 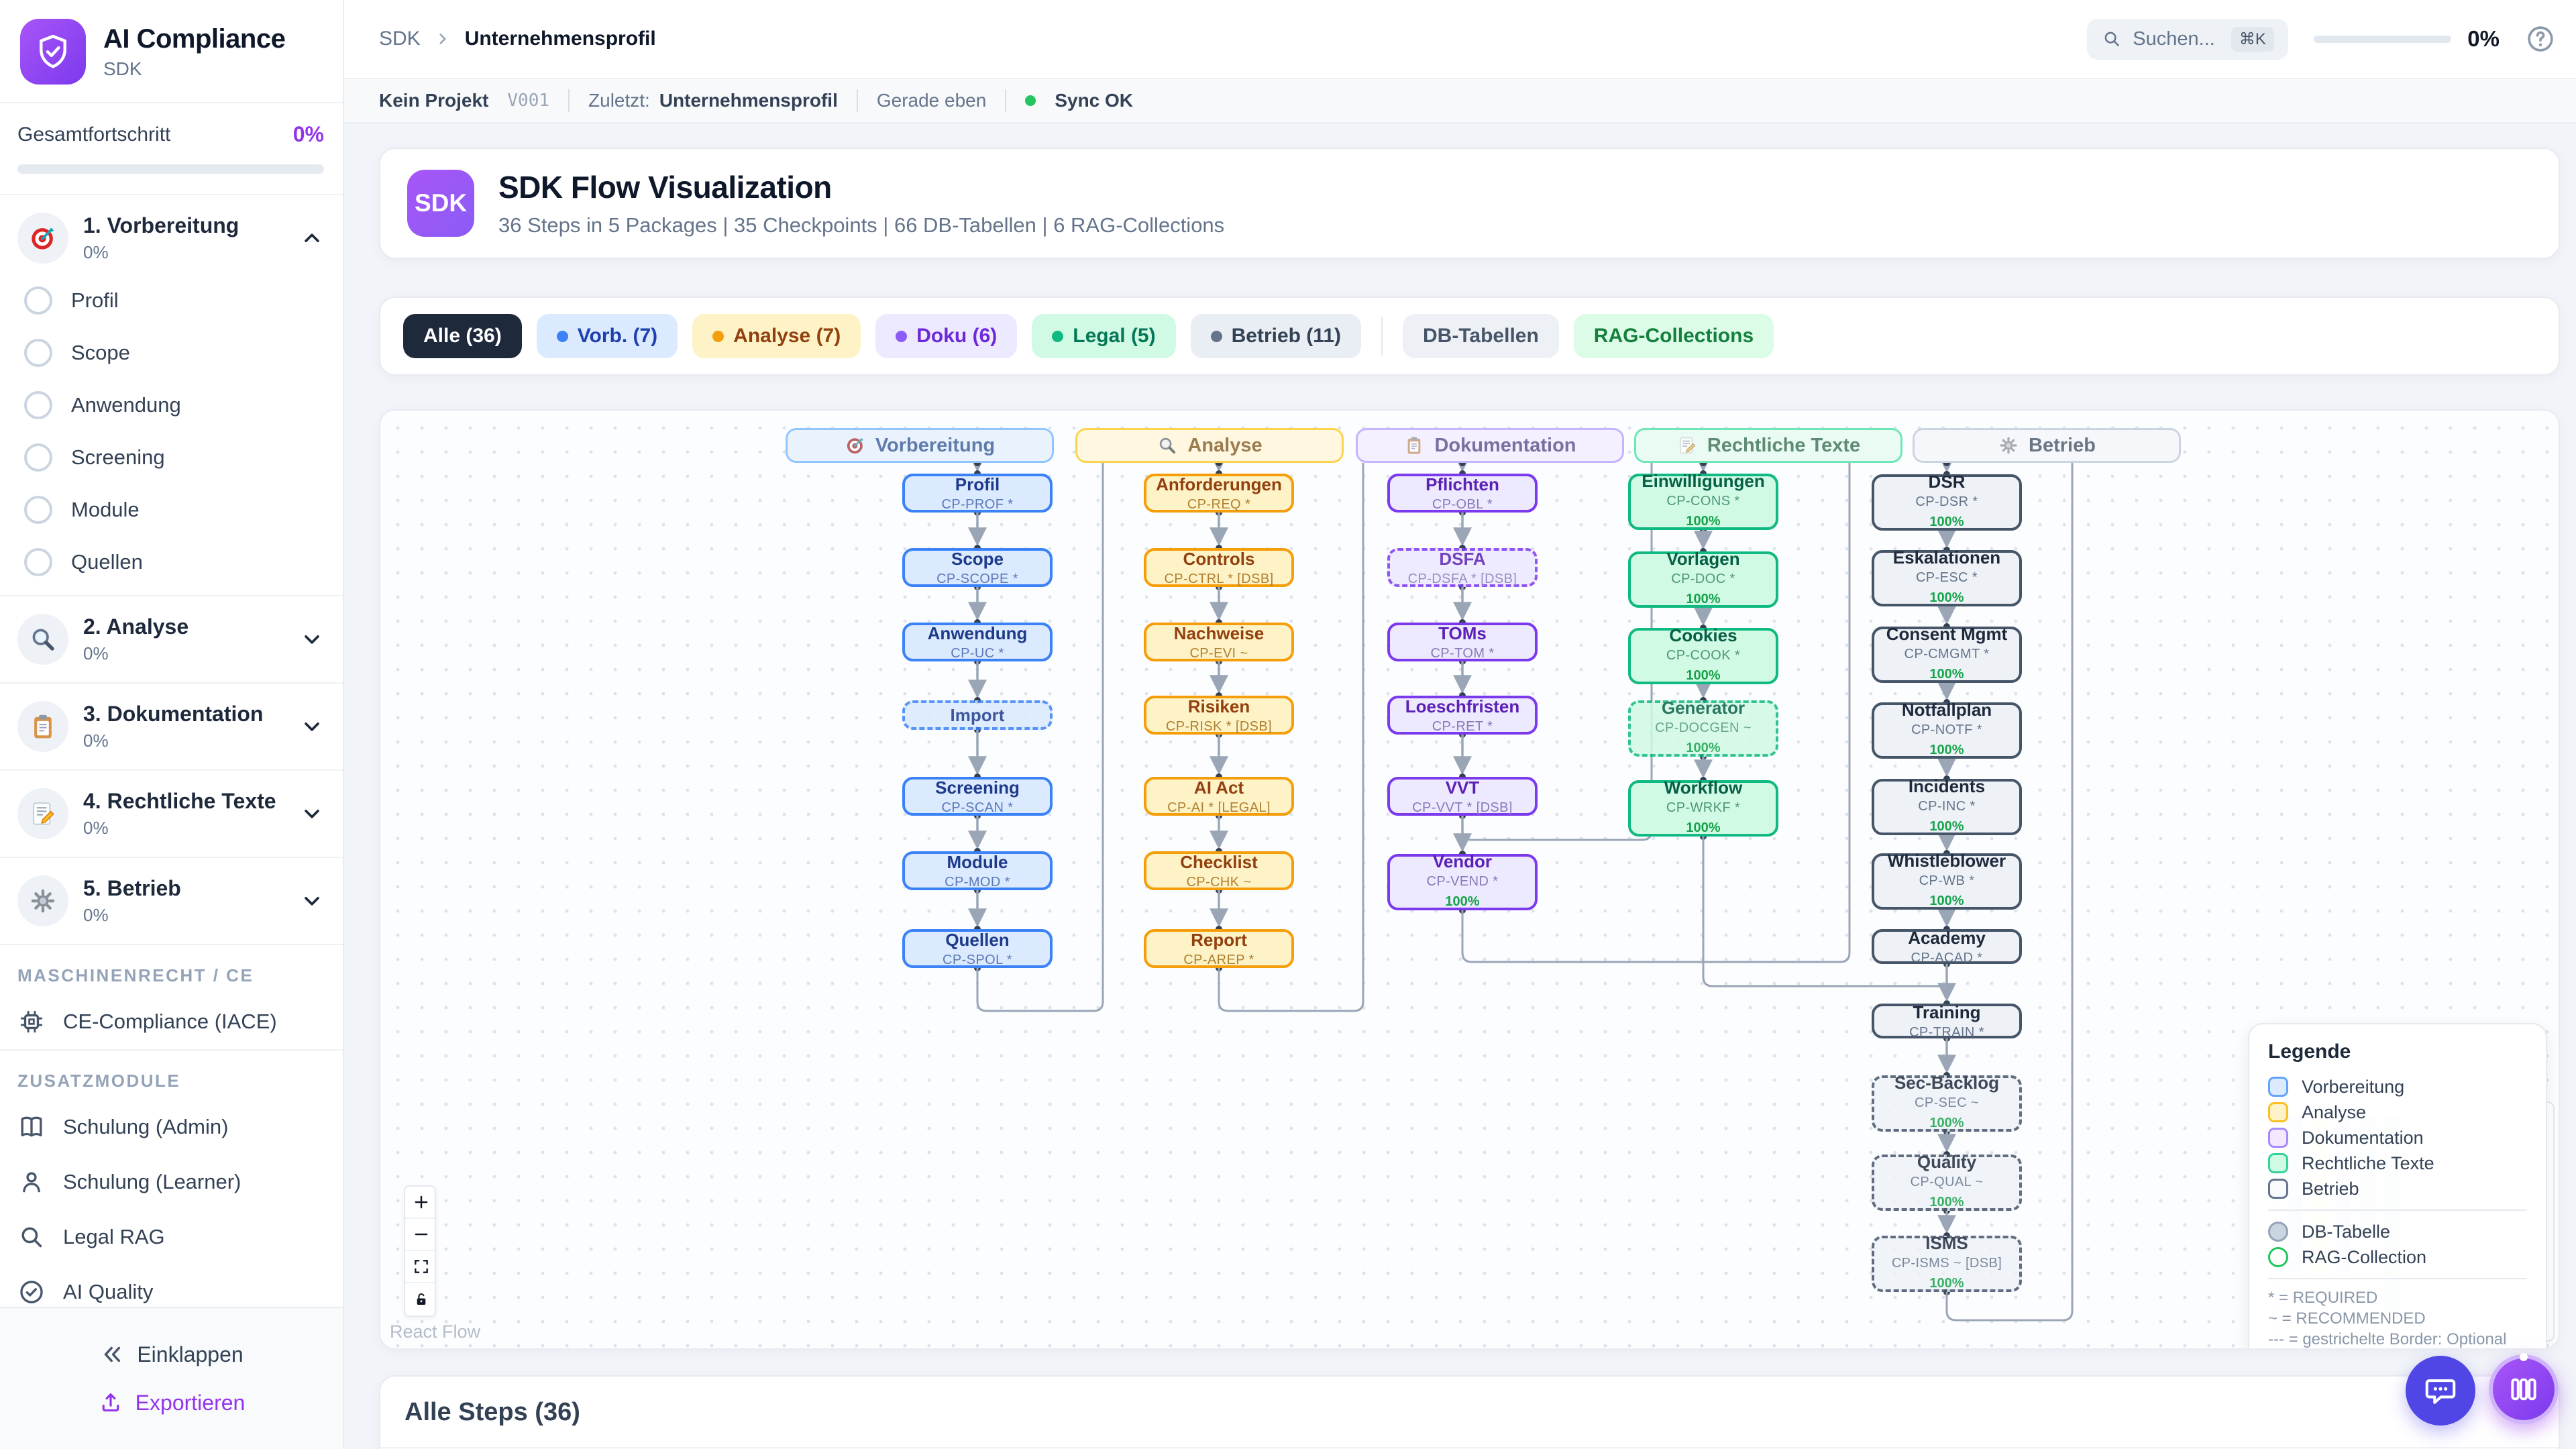 I want to click on flow-node-screening: Screening CP-SCAN *, so click(x=977, y=796).